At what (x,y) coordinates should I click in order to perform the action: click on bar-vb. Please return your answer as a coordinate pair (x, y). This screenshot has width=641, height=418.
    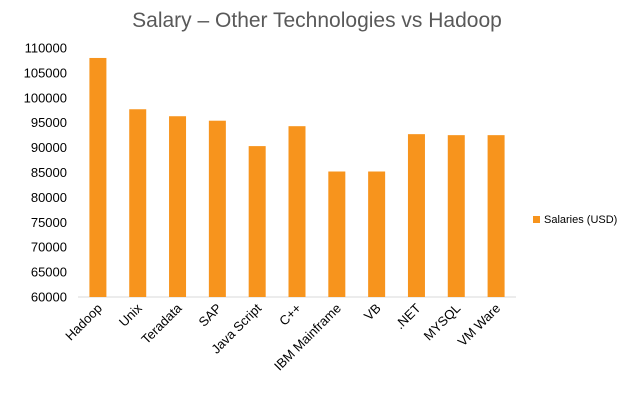
    Looking at the image, I should click on (377, 234).